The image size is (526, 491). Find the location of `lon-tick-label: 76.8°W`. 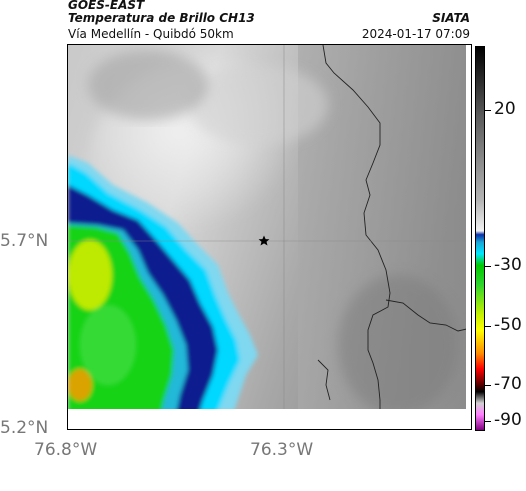

lon-tick-label: 76.8°W is located at coordinates (66, 450).